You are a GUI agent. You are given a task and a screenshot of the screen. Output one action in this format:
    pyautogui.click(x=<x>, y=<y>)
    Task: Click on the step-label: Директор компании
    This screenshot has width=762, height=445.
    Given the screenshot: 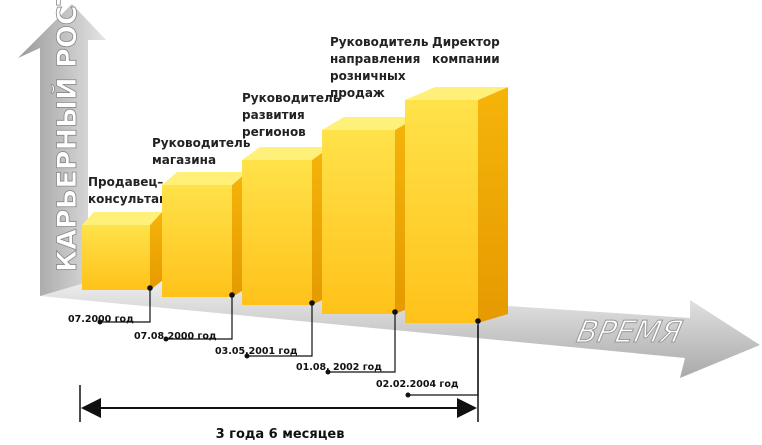 What is the action you would take?
    pyautogui.click(x=466, y=50)
    